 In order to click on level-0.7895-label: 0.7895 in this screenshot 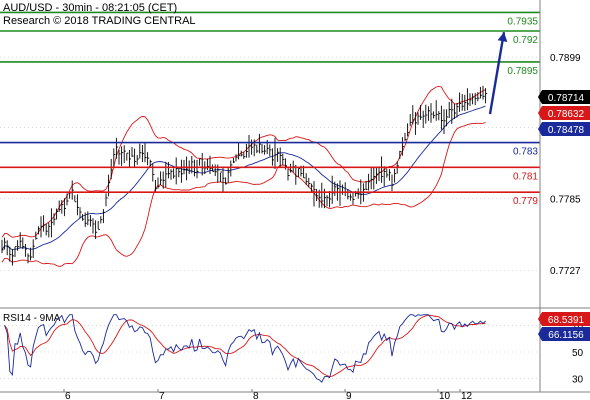, I will do `click(522, 71)`.